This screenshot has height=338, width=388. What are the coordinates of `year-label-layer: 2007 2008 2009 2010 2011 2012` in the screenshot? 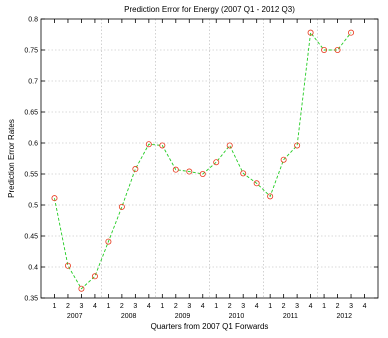 It's located at (209, 316).